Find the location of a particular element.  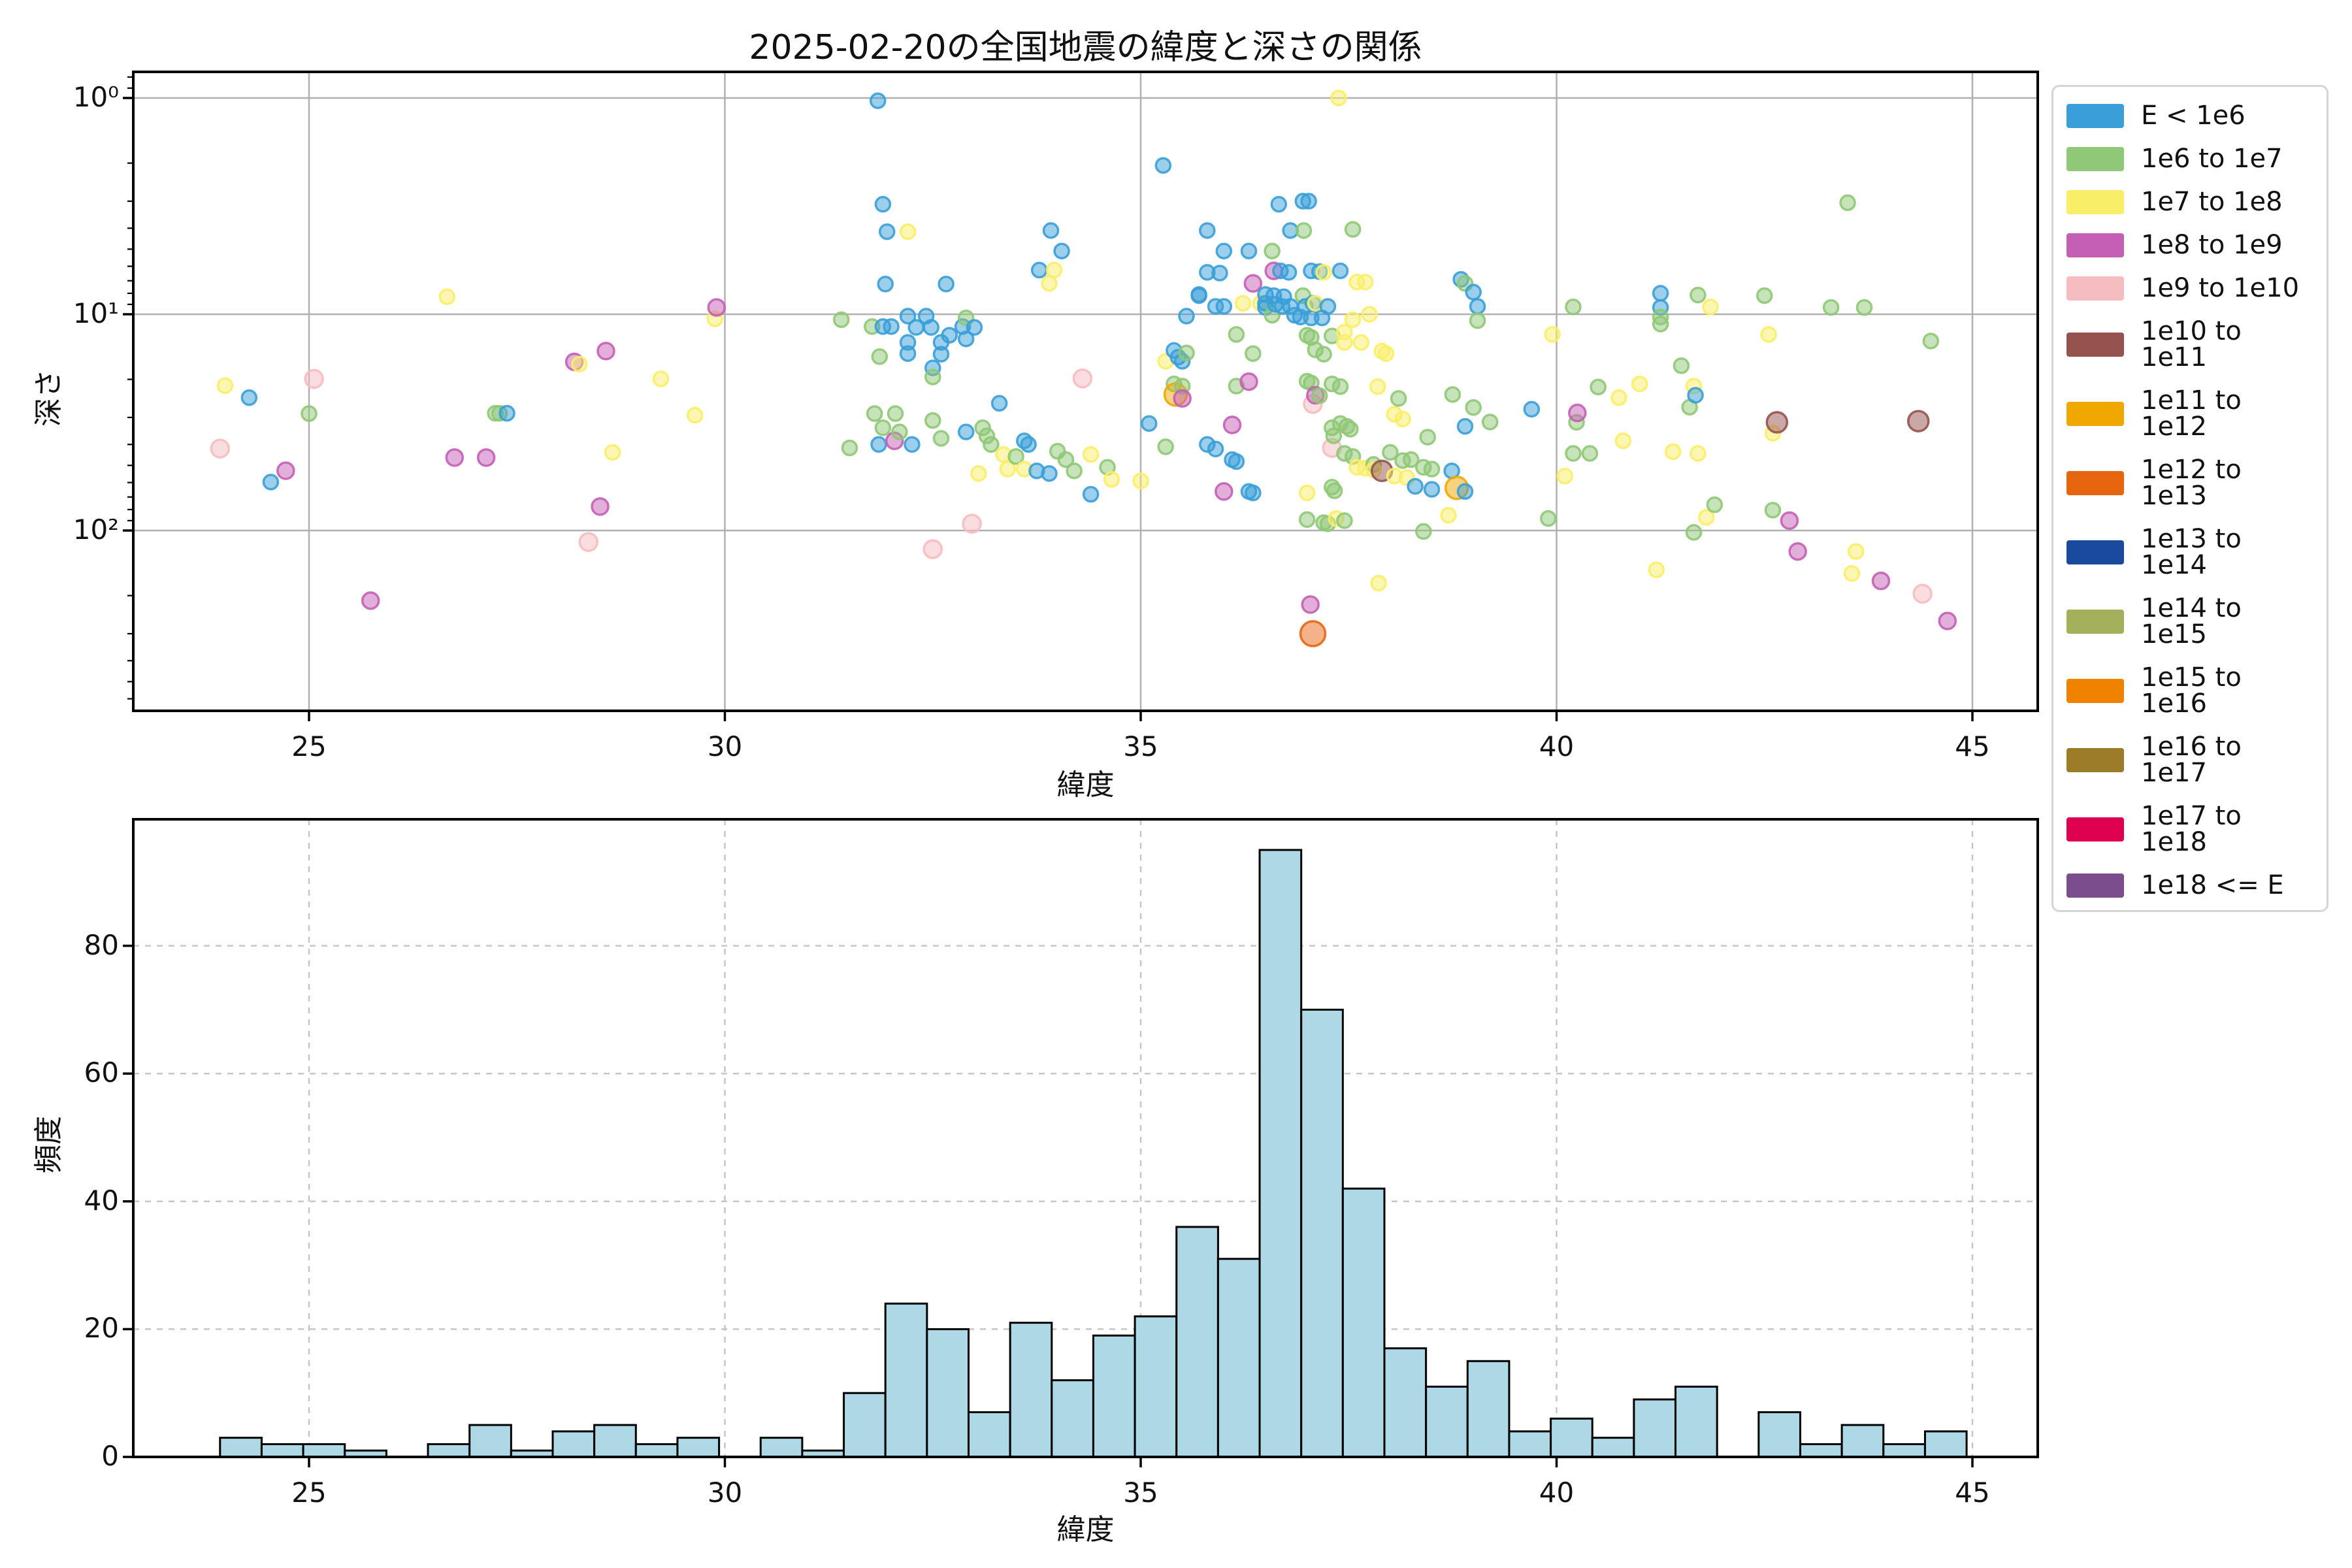

legend-label: E < 1e6 is located at coordinates (2193, 116).